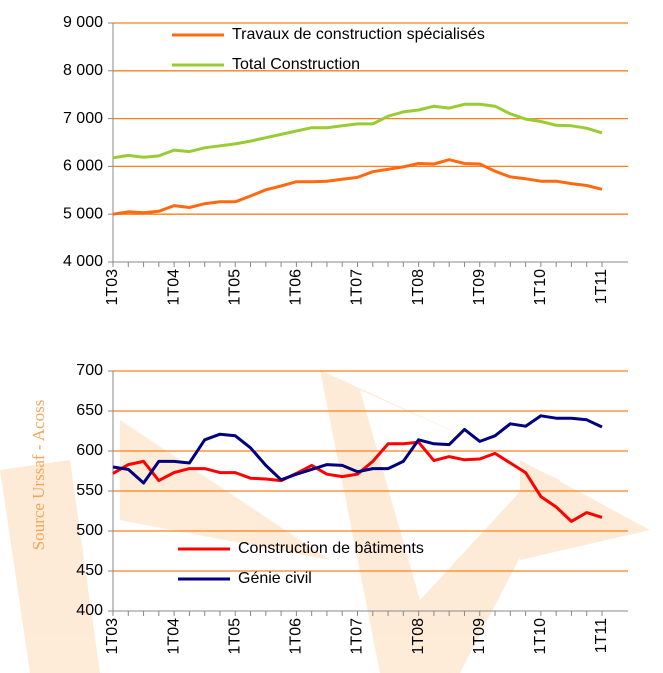 The height and width of the screenshot is (673, 663). What do you see at coordinates (296, 64) in the screenshot?
I see `legend-label: Total Construction` at bounding box center [296, 64].